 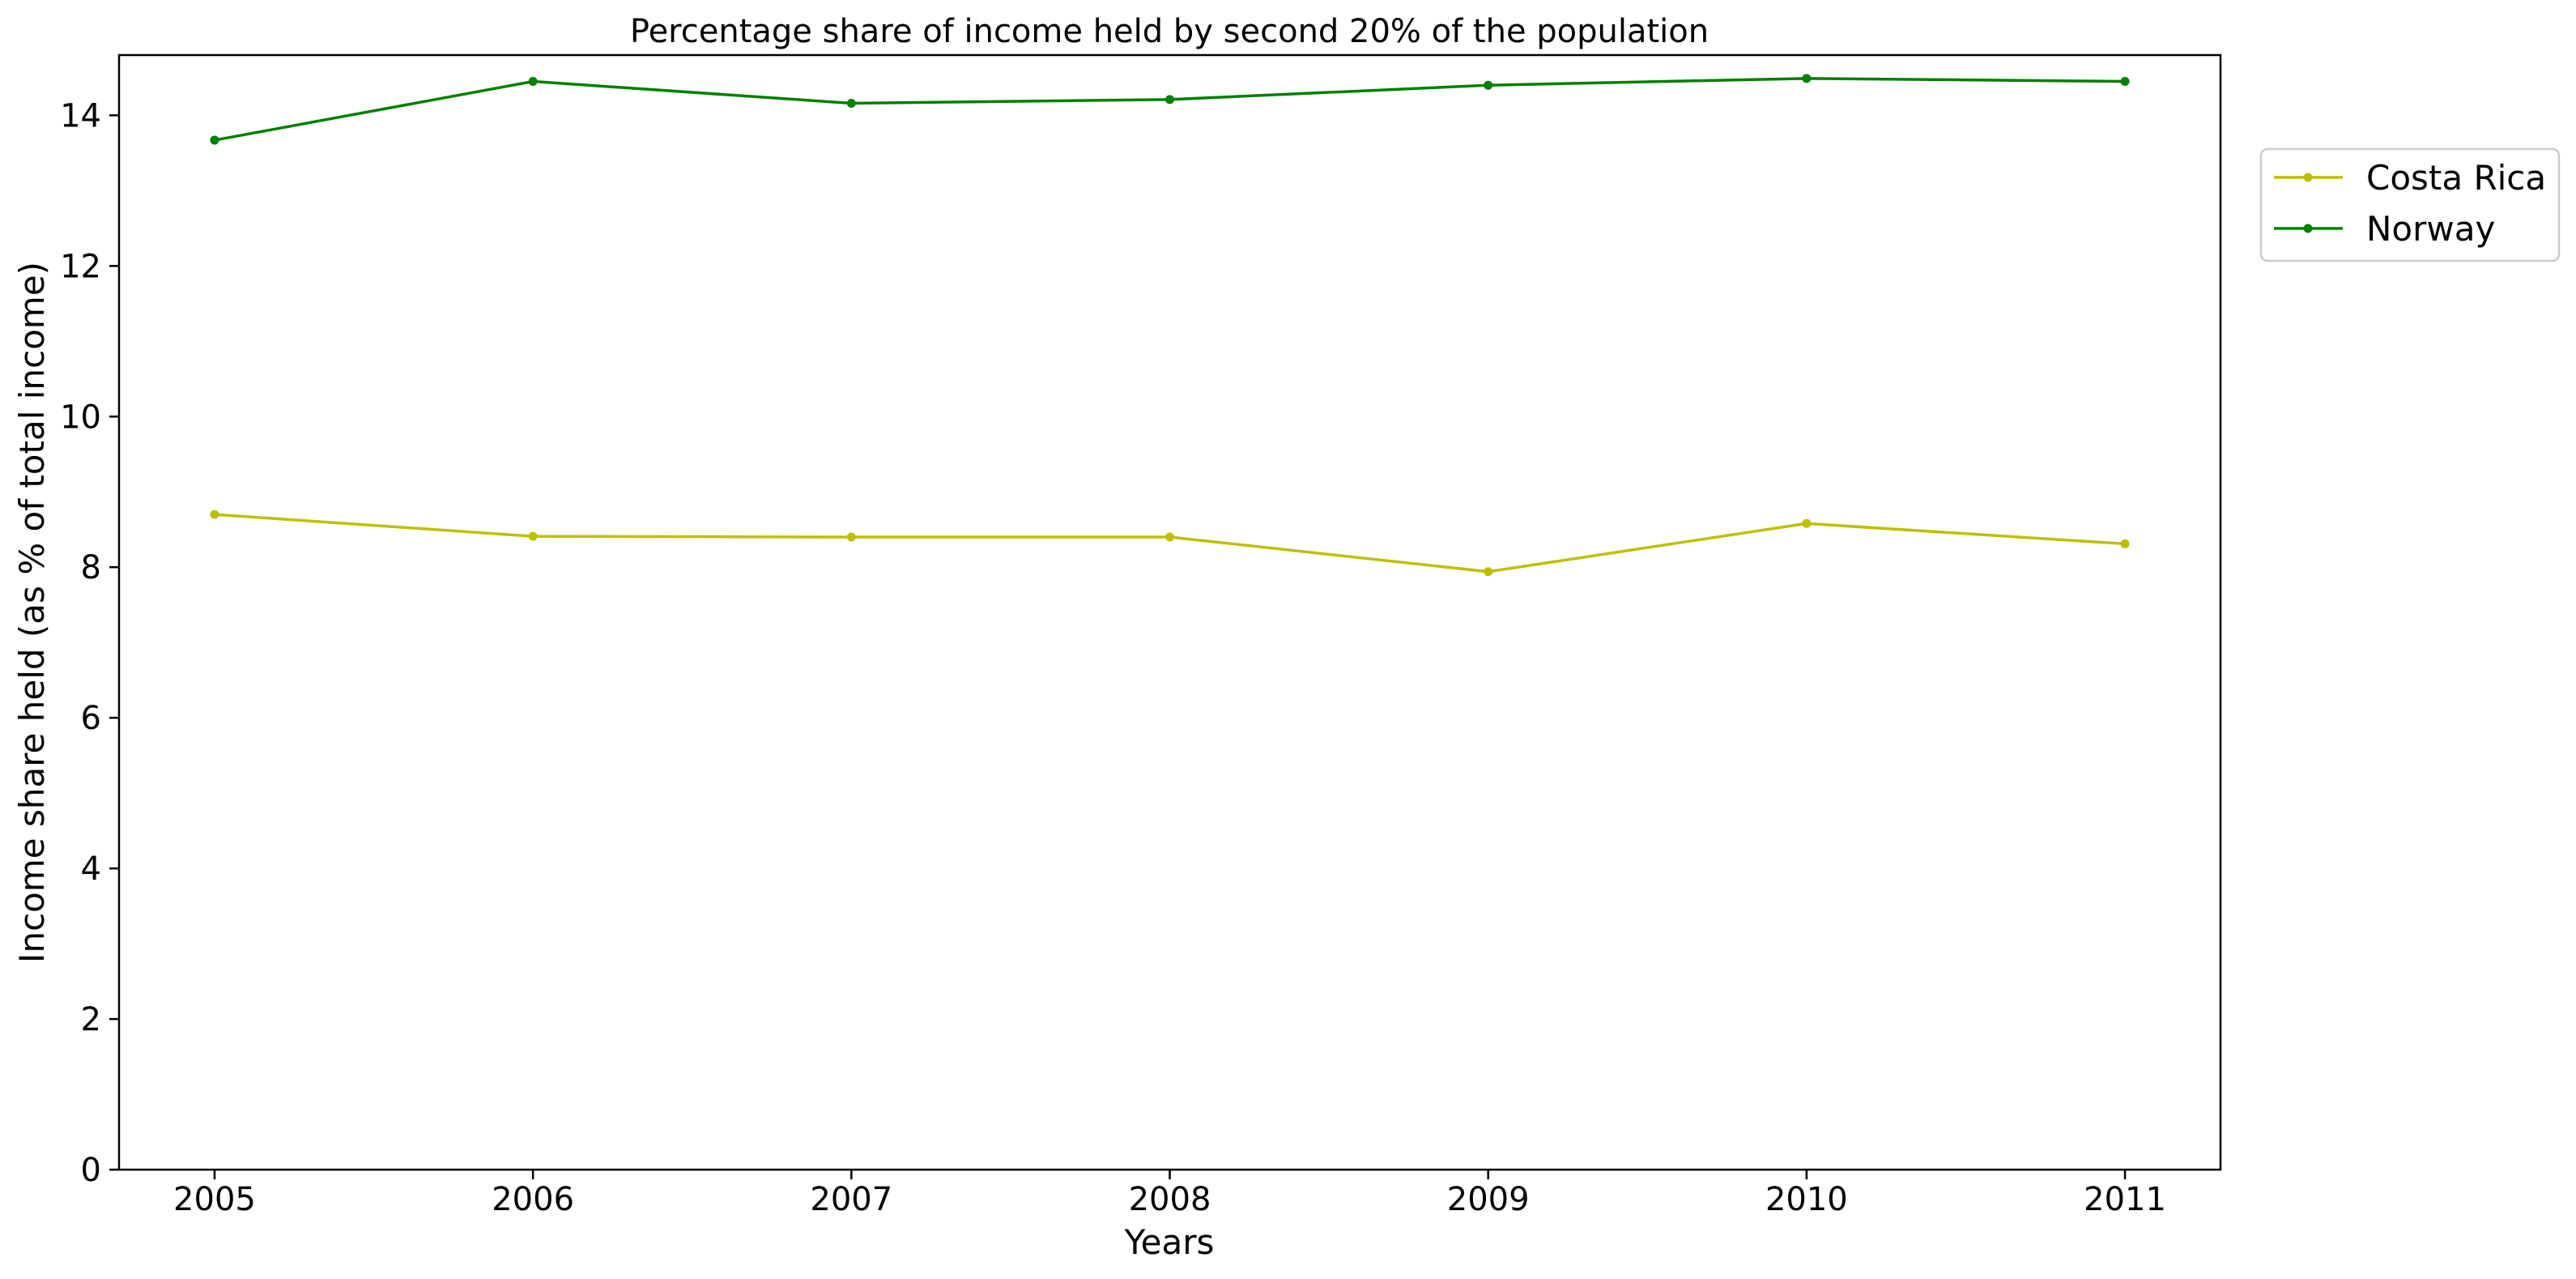 I want to click on legend-label-costa-rica: Costa Rica, so click(x=2456, y=178).